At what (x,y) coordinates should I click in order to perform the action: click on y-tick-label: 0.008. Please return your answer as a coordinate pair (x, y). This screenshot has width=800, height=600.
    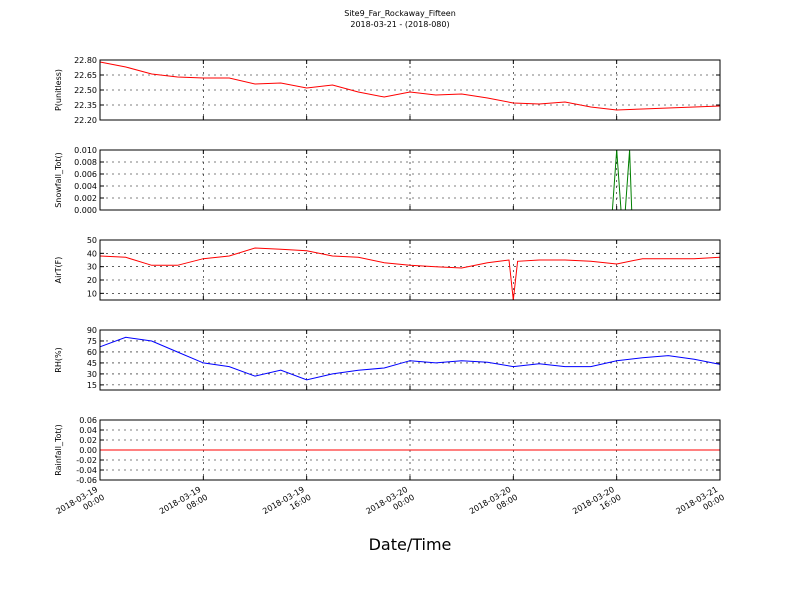
    Looking at the image, I should click on (85, 162).